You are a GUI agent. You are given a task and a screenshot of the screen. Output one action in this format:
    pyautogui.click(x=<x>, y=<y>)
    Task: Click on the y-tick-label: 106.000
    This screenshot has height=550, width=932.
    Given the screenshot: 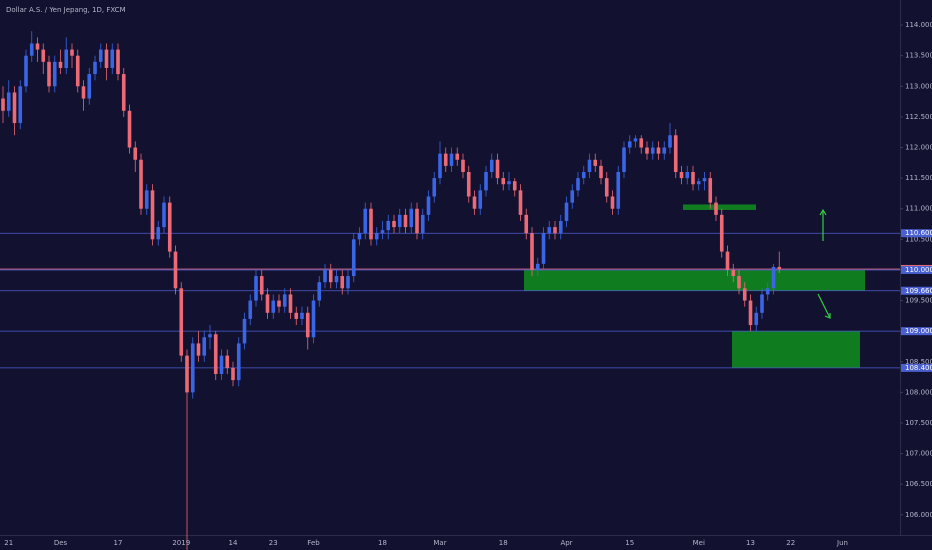 What is the action you would take?
    pyautogui.click(x=918, y=515)
    